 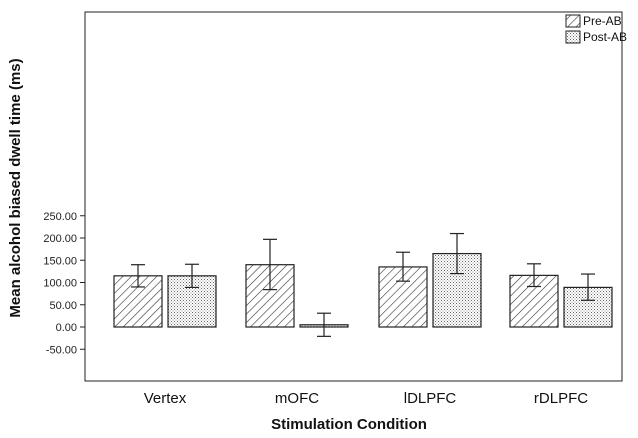 What do you see at coordinates (602, 21) in the screenshot?
I see `legend-label: Pre-AB` at bounding box center [602, 21].